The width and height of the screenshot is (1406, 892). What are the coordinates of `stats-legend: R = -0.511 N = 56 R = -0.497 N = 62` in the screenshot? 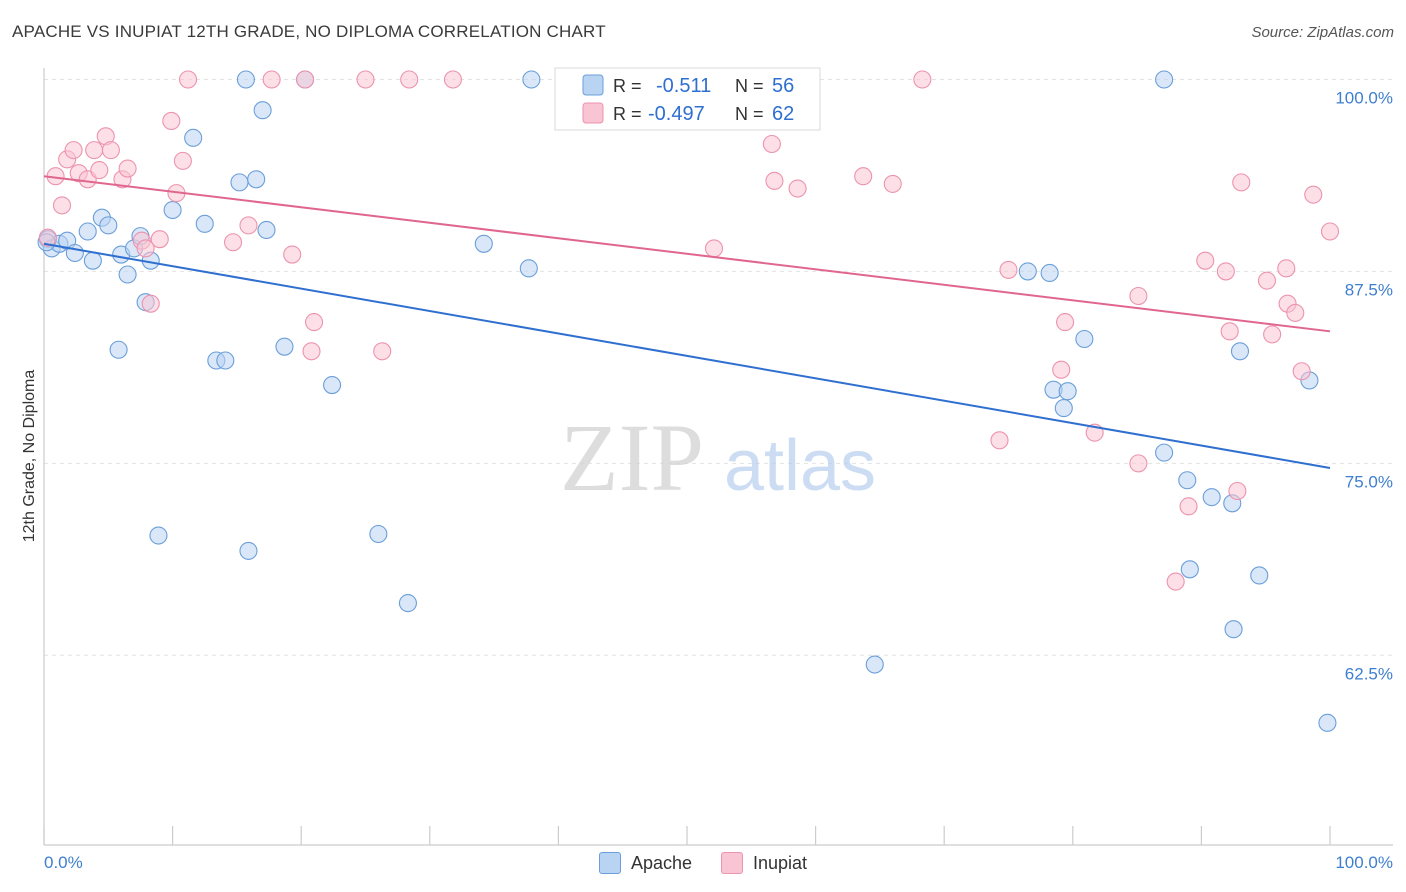 It's located at (687, 99).